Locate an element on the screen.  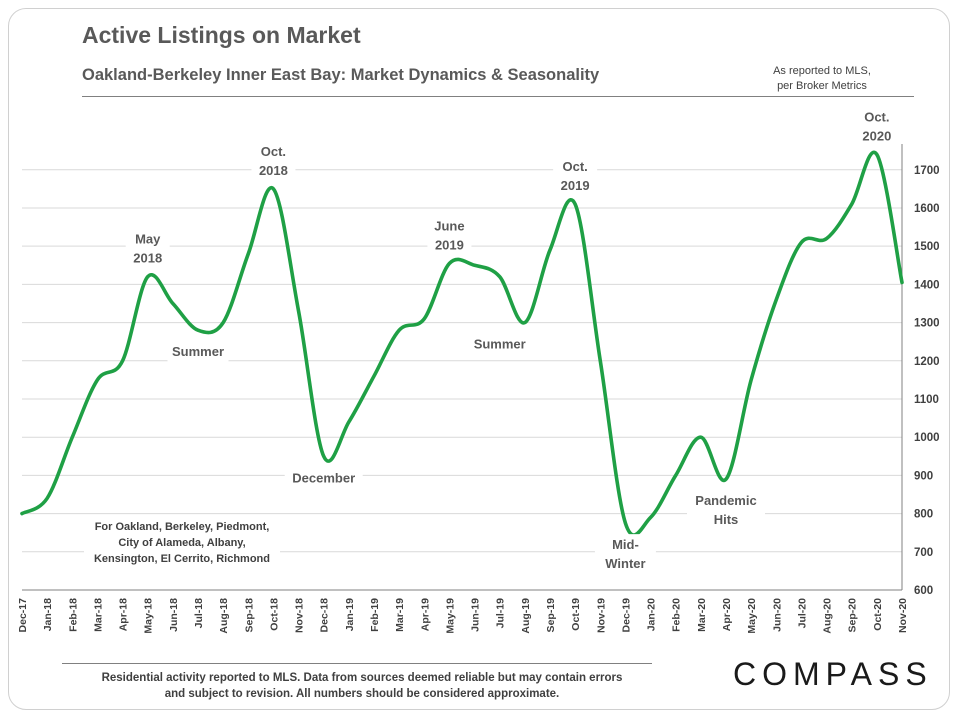
x-tick-label: Dec-17 is located at coordinates (23, 615).